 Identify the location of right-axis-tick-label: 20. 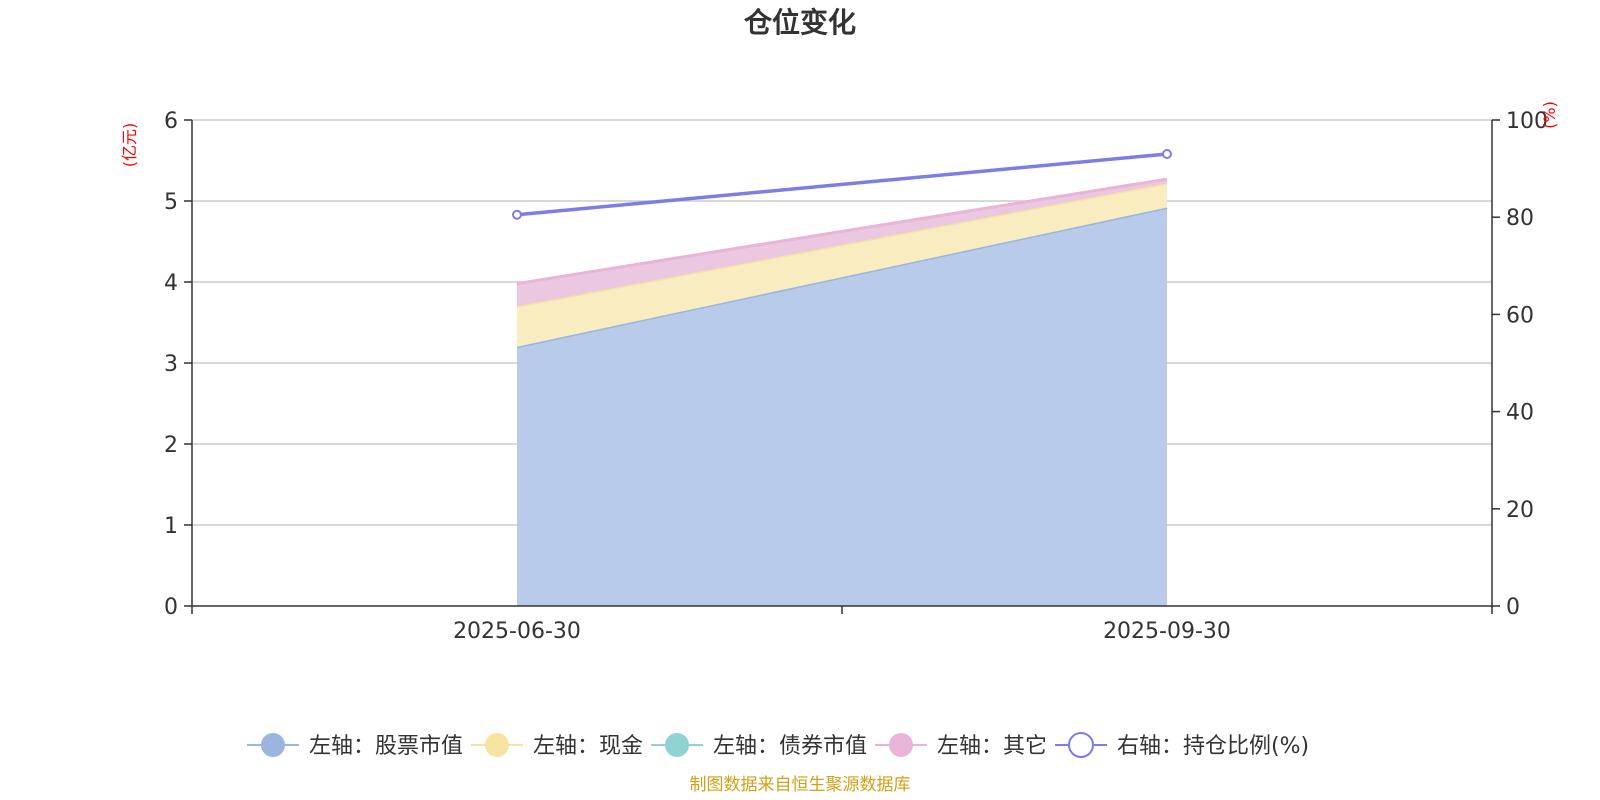
(1520, 510).